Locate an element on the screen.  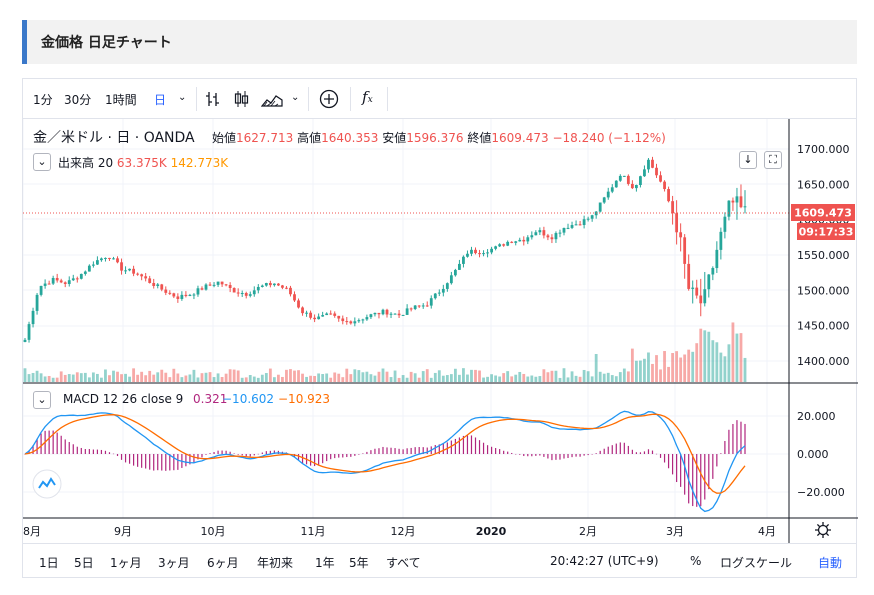
range-1y: 1年 is located at coordinates (325, 563).